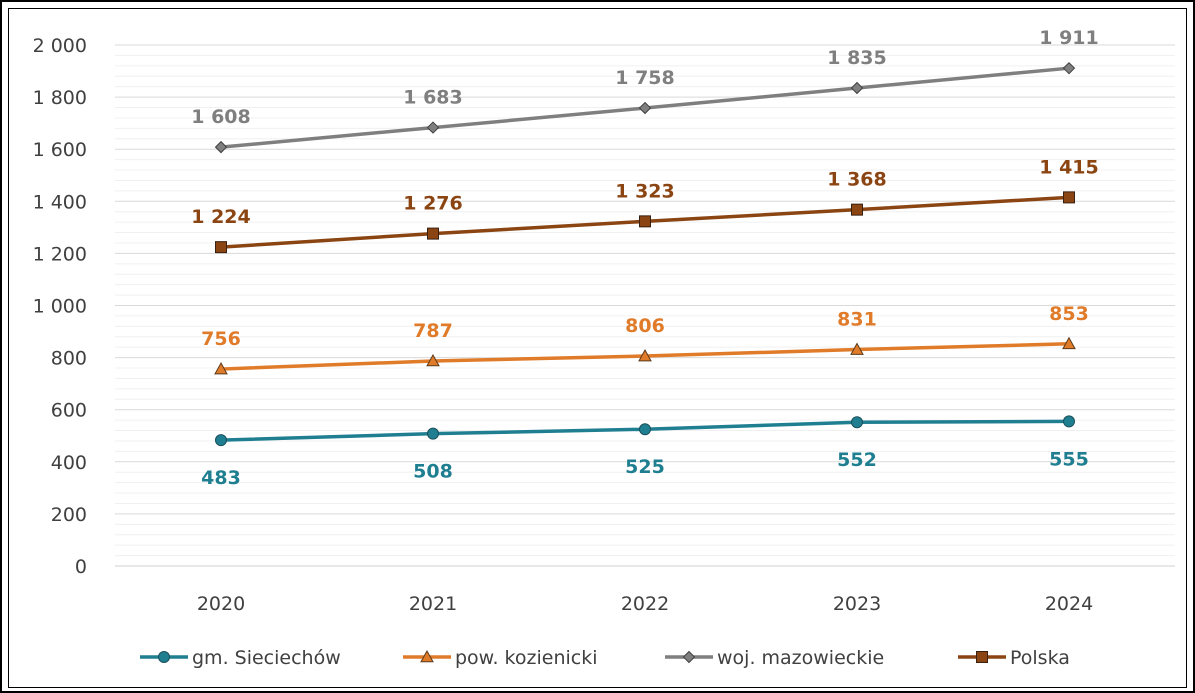 The height and width of the screenshot is (693, 1195). I want to click on legend-label: woj. mazowieckie, so click(800, 658).